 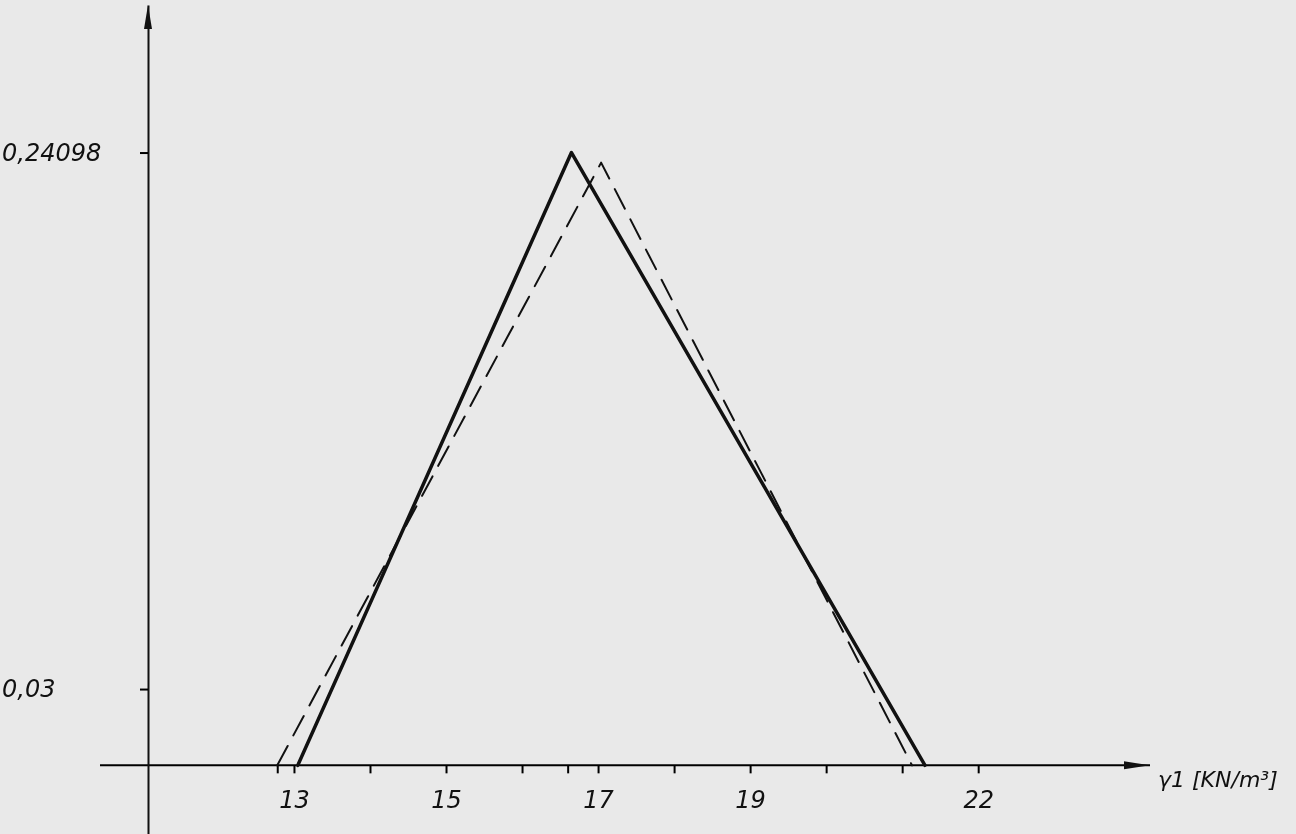 I want to click on y-tick-label: 0,03, so click(x=29, y=689).